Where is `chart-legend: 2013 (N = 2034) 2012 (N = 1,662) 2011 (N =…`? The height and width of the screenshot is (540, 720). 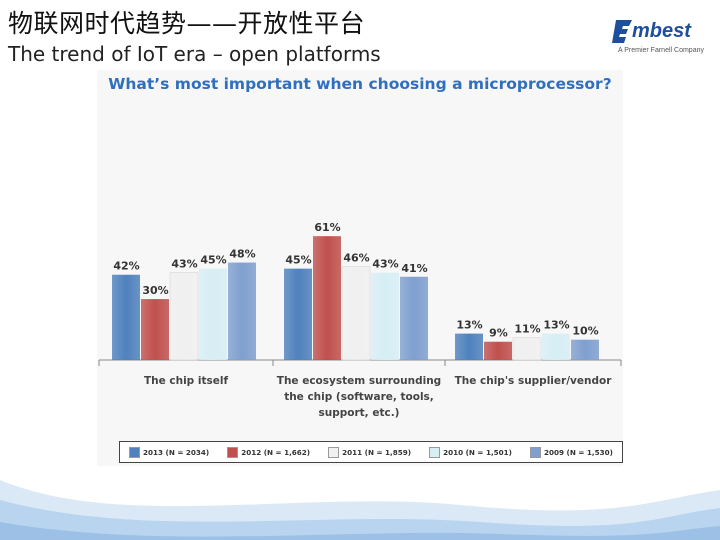
chart-legend: 2013 (N = 2034) 2012 (N = 1,662) 2011 (N =… is located at coordinates (371, 452).